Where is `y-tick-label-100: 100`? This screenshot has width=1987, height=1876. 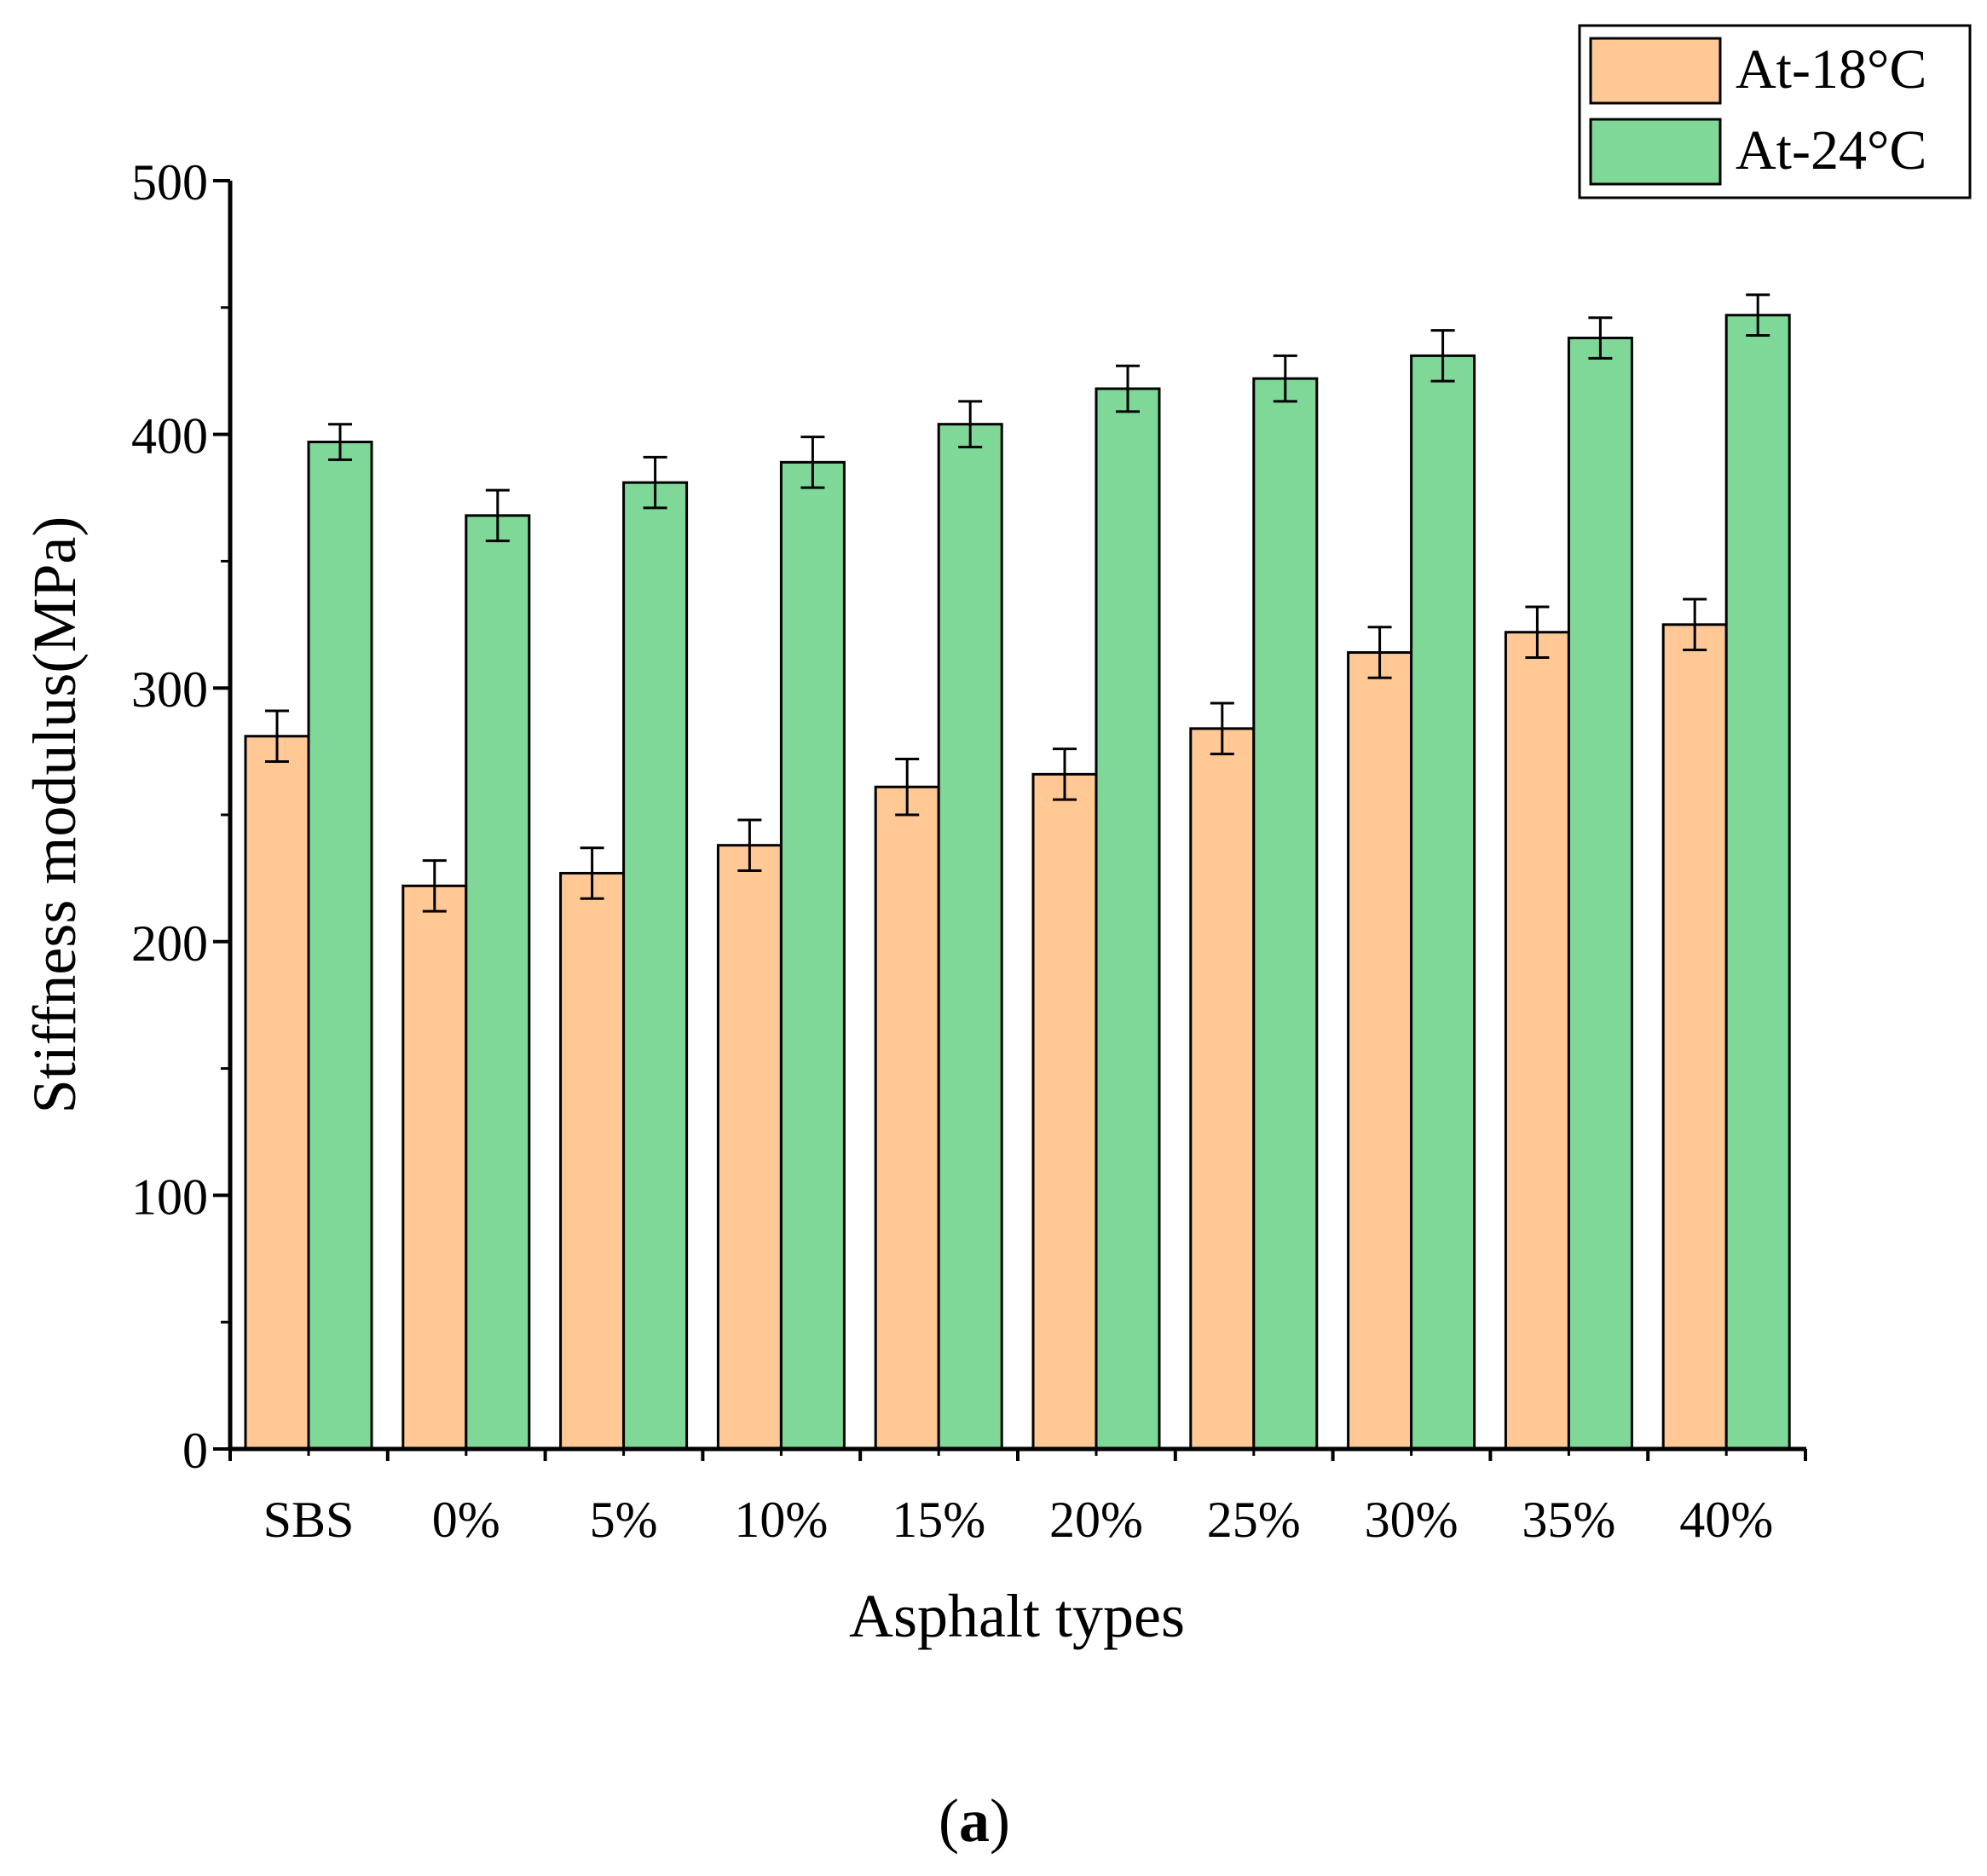 y-tick-label-100: 100 is located at coordinates (169, 1197).